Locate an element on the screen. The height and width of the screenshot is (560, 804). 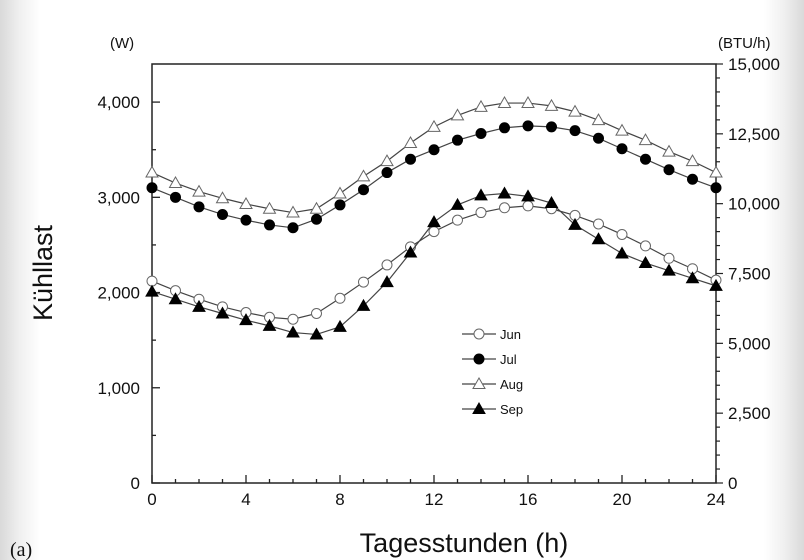
y-tick-label: 3,000 is located at coordinates (118, 197).